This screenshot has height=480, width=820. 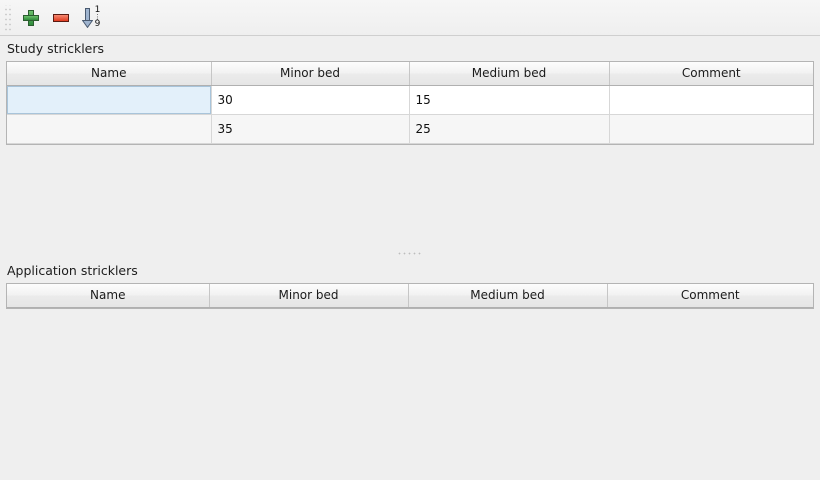 I want to click on table-row: 30 15, so click(x=410, y=100).